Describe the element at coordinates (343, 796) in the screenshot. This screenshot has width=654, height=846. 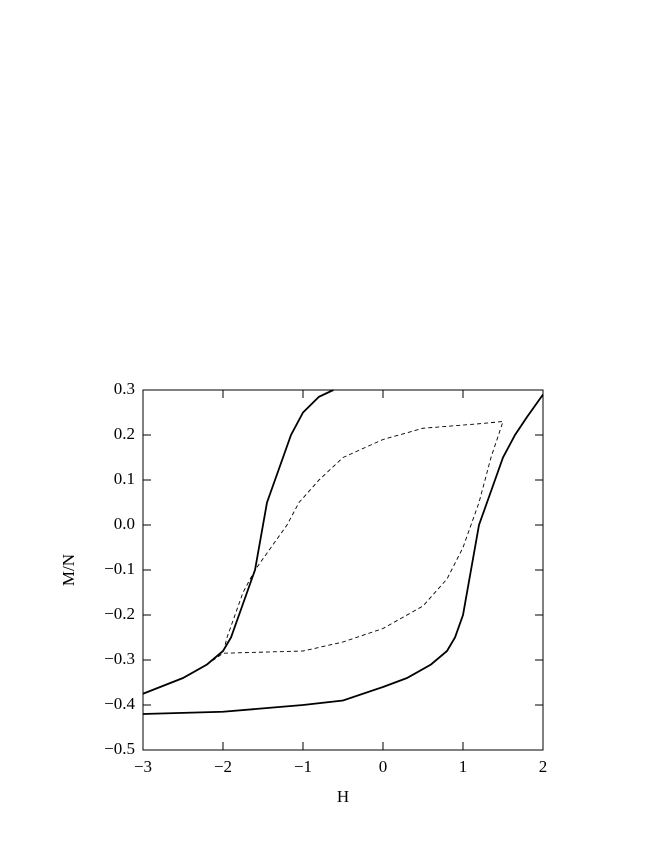
I see `x-axis-title: H` at that location.